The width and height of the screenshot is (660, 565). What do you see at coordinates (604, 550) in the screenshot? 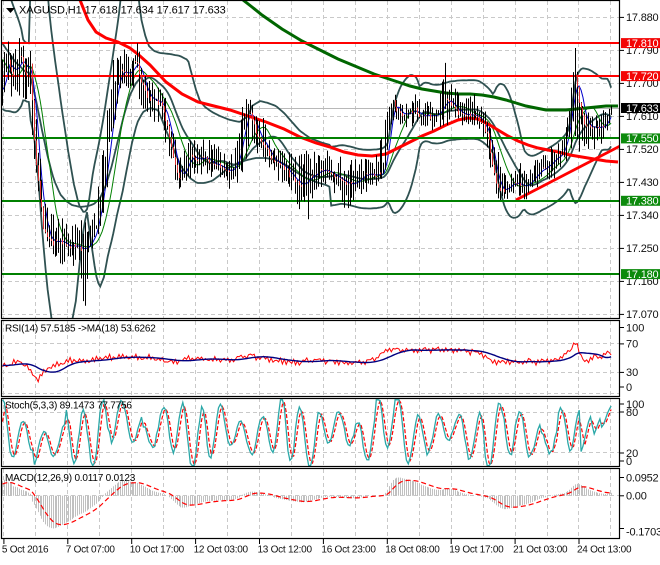
I see `svg-text: 24 Oct 13:00` at bounding box center [604, 550].